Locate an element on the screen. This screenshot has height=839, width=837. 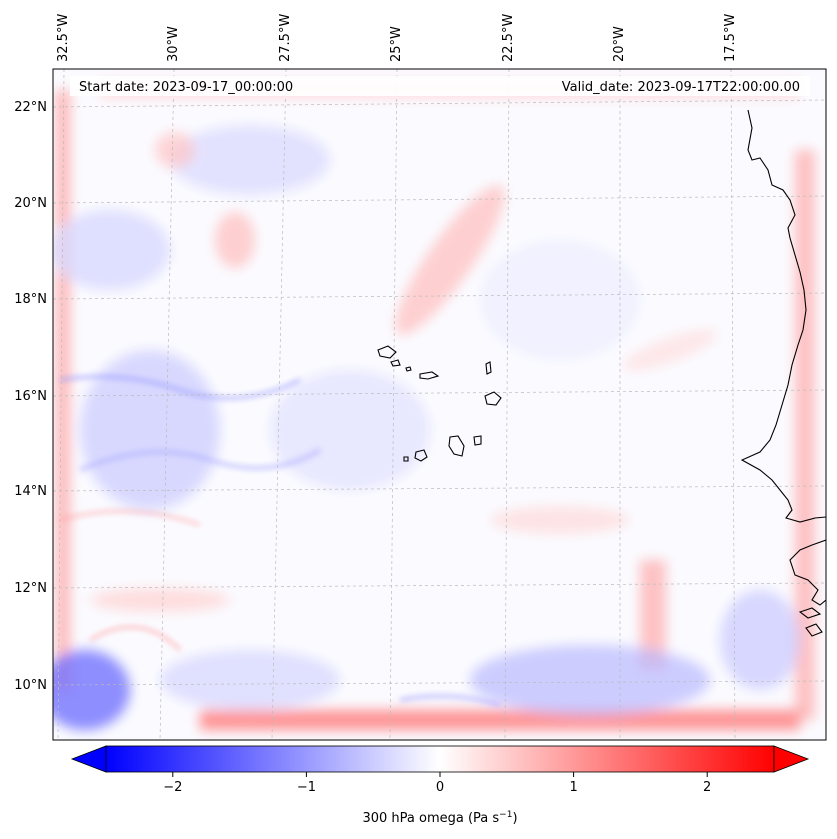
valid-date-label: Valid_date: 2023-09-17T22:00:00.00 is located at coordinates (681, 87).